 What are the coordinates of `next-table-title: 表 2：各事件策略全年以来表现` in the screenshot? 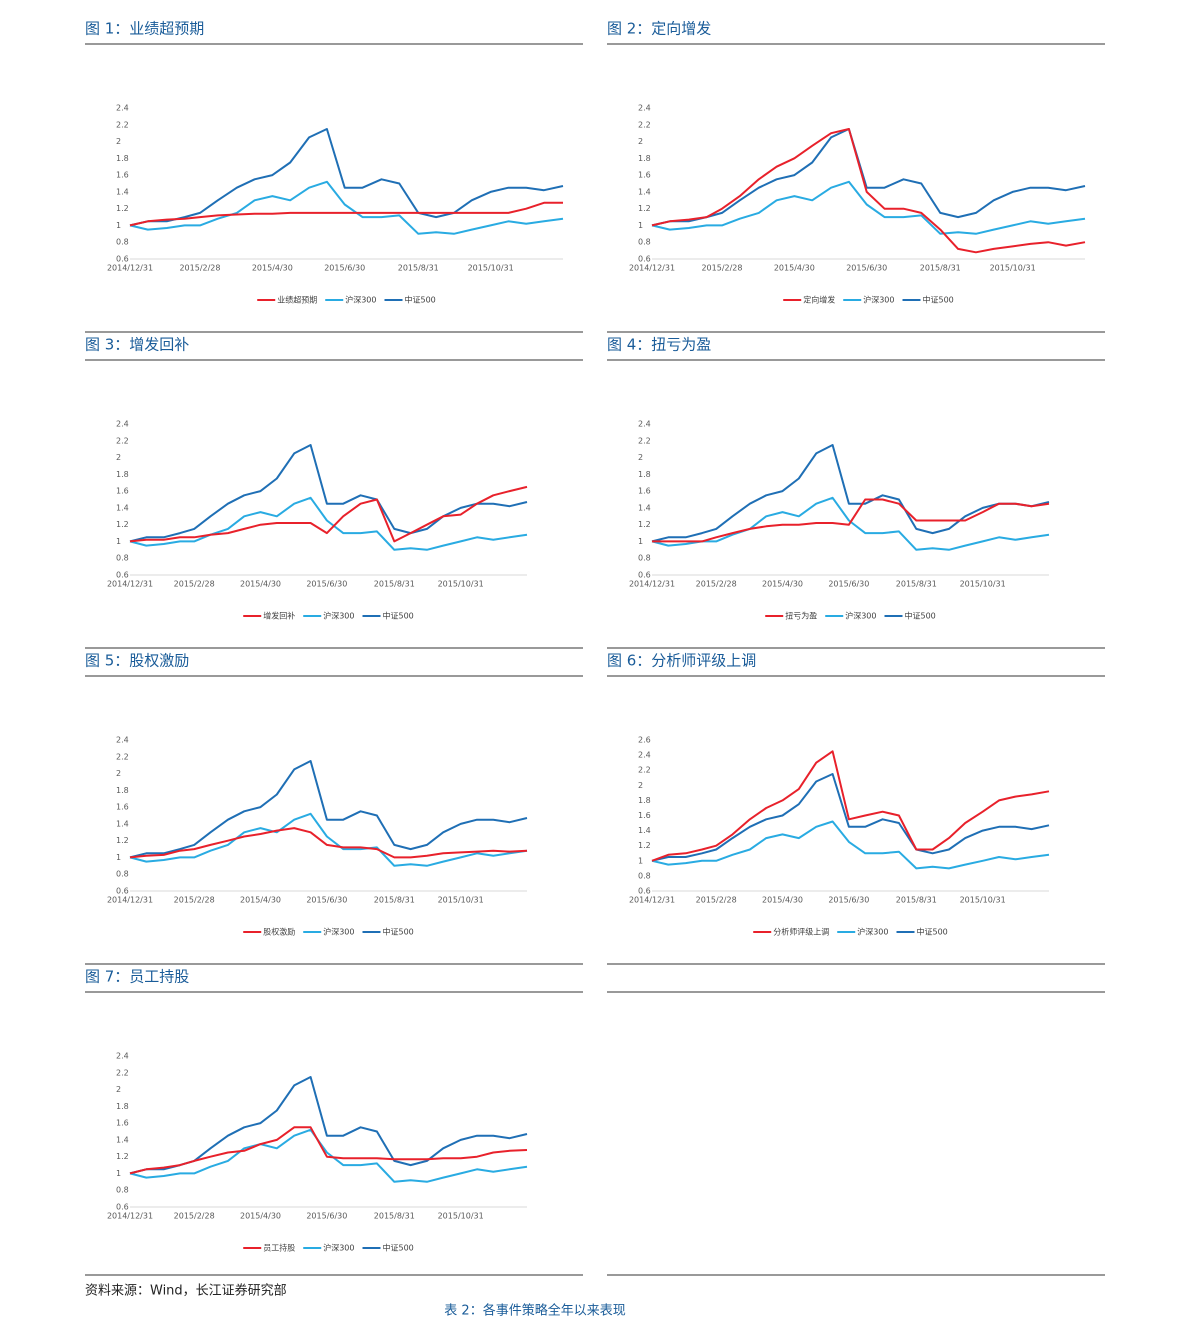 It's located at (534, 1311).